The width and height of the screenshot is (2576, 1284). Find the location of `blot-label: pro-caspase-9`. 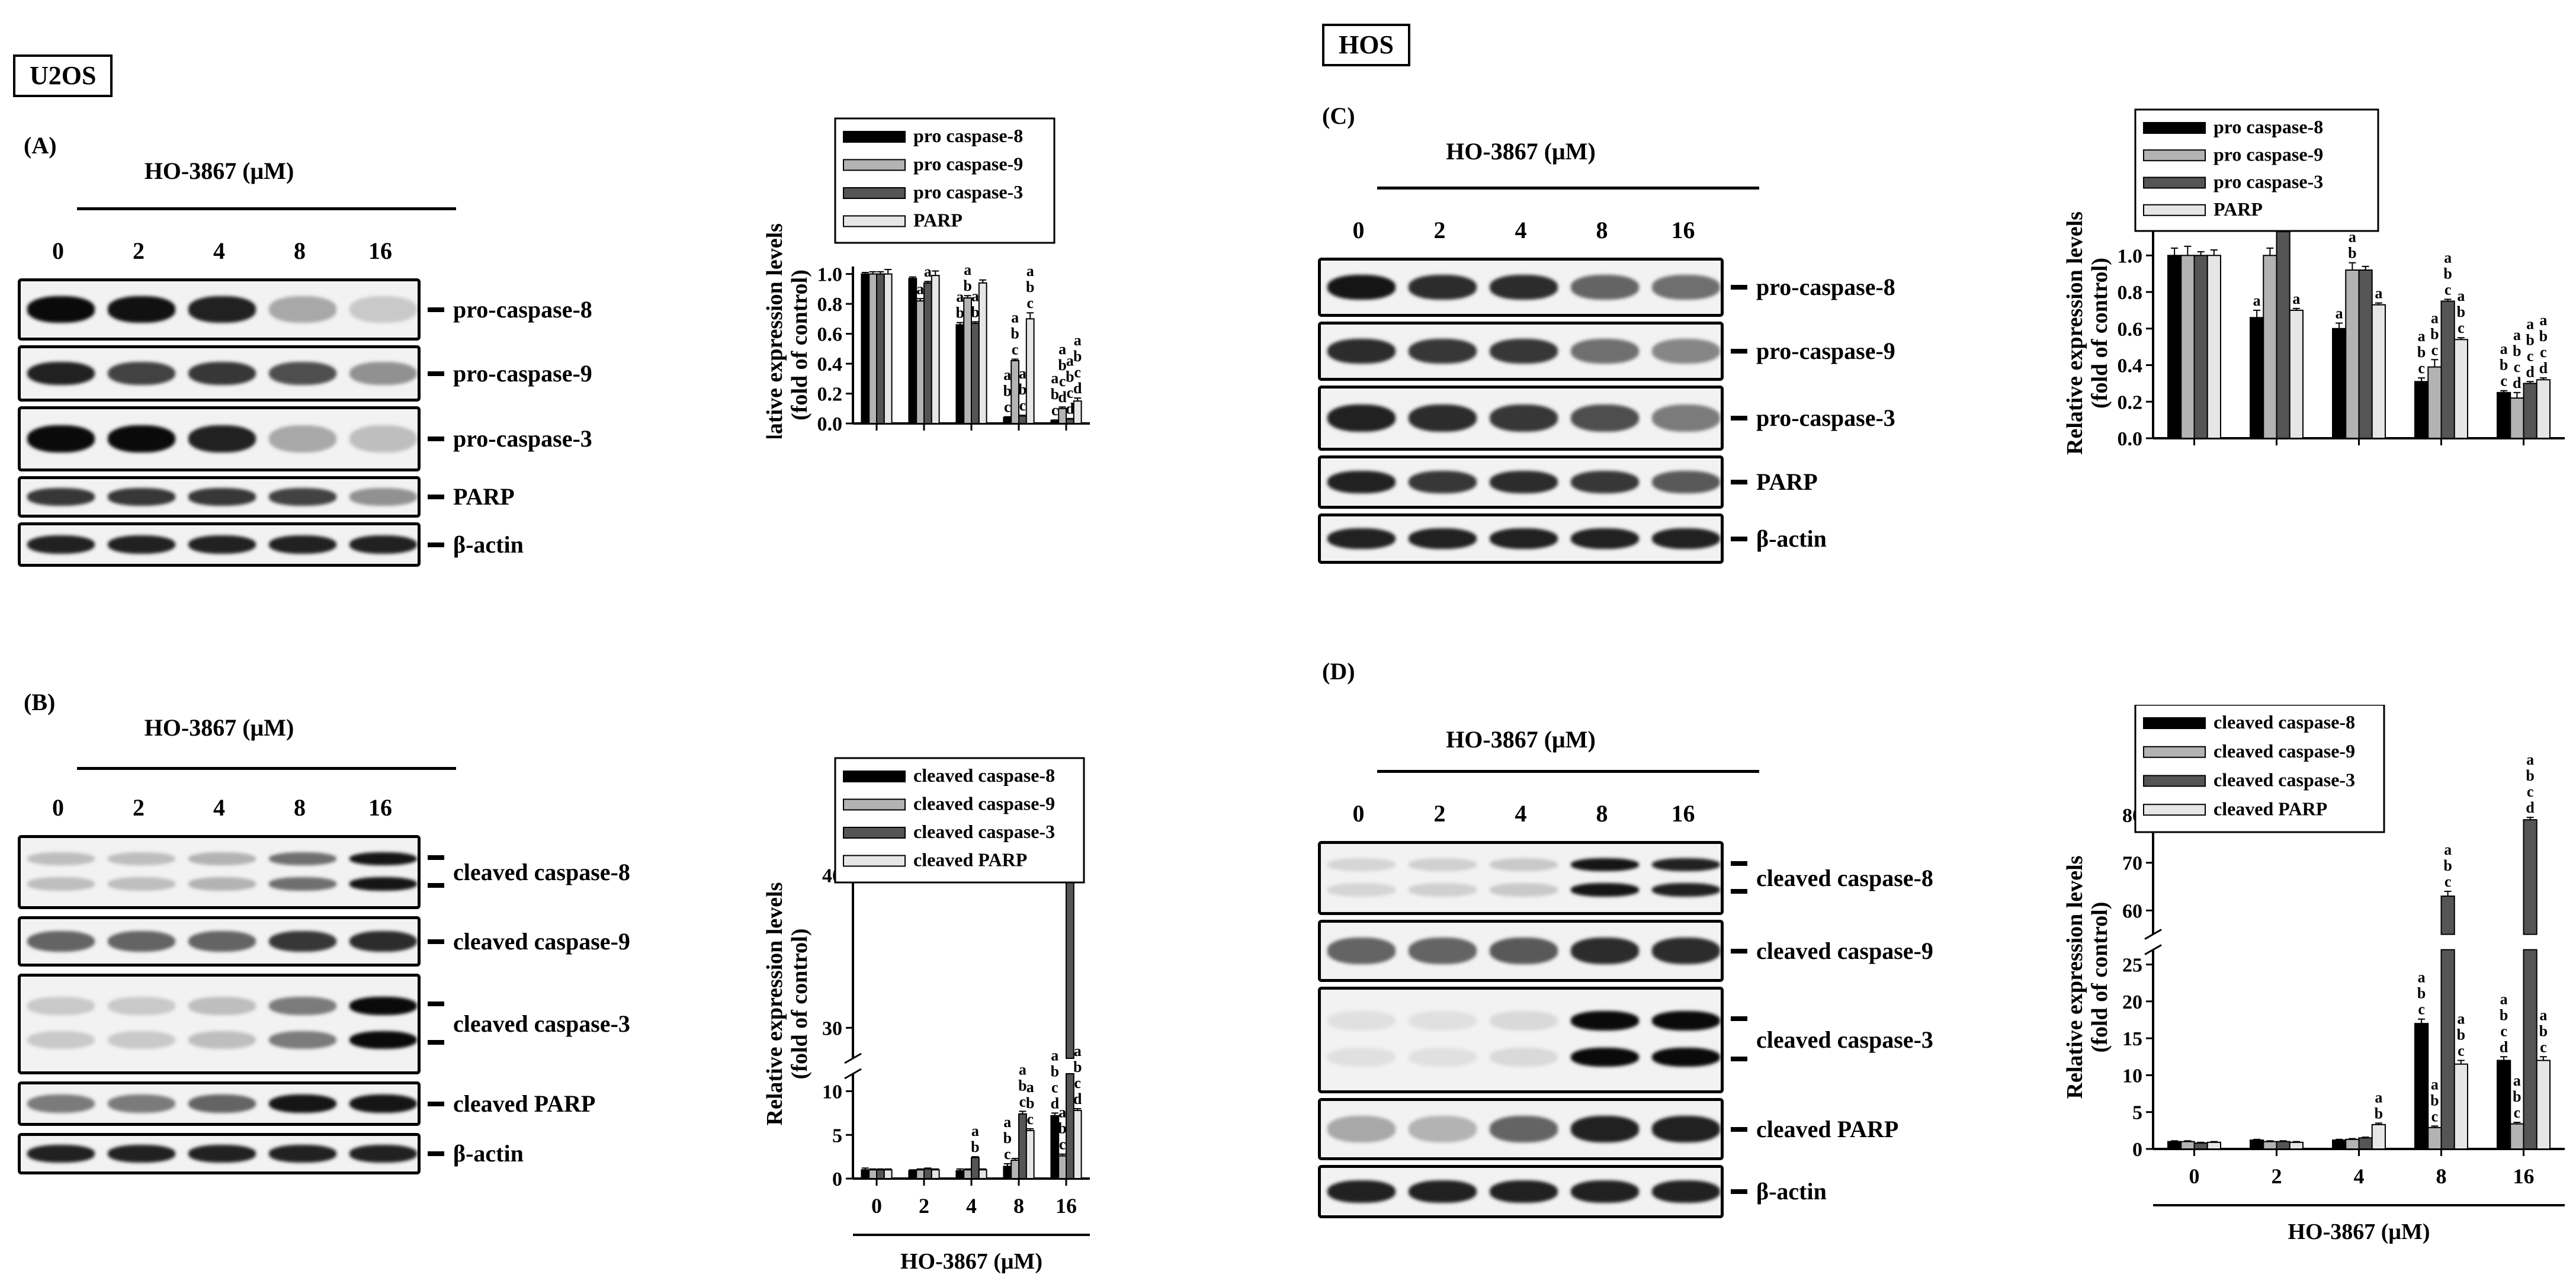

blot-label: pro-caspase-9 is located at coordinates (522, 373).